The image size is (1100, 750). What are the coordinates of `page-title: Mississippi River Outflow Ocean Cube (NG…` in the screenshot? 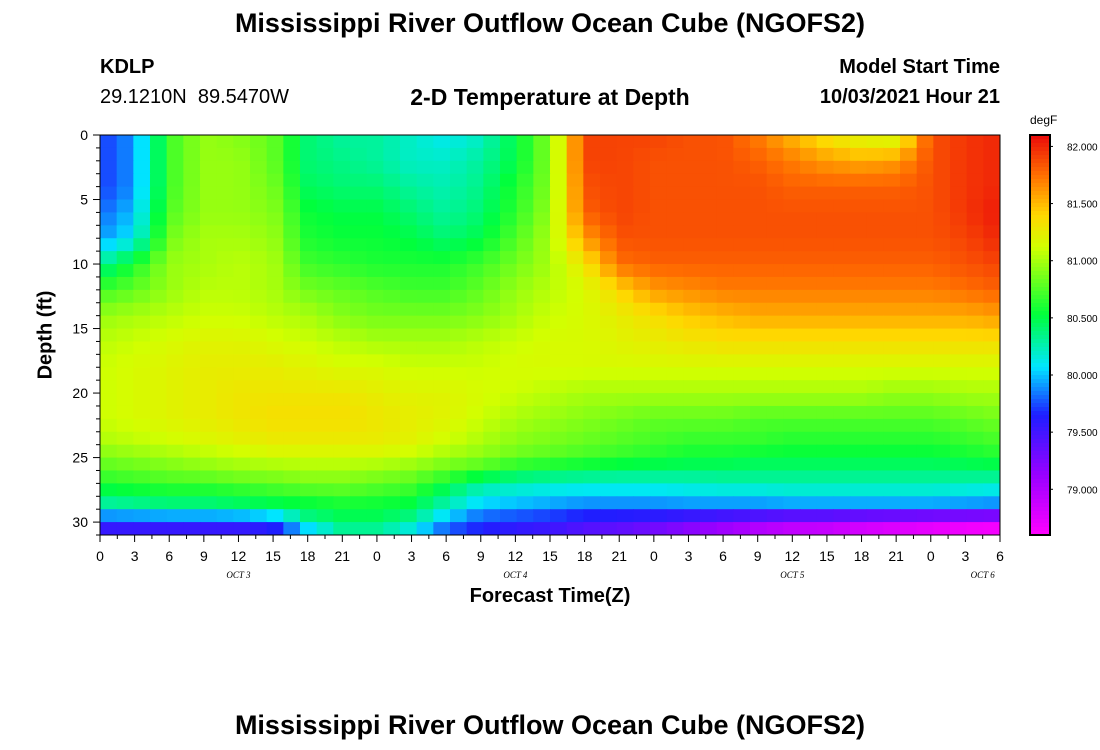 It's located at (550, 23).